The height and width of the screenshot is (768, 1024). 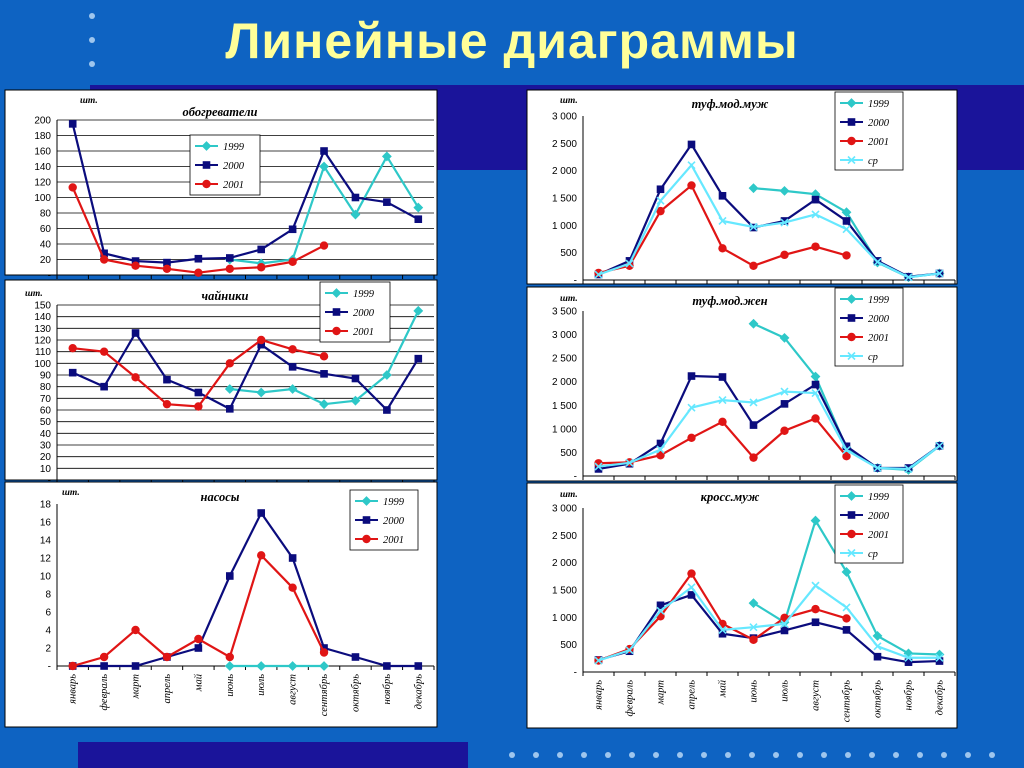 I want to click on x-tick-label: май, so click(x=723, y=688).